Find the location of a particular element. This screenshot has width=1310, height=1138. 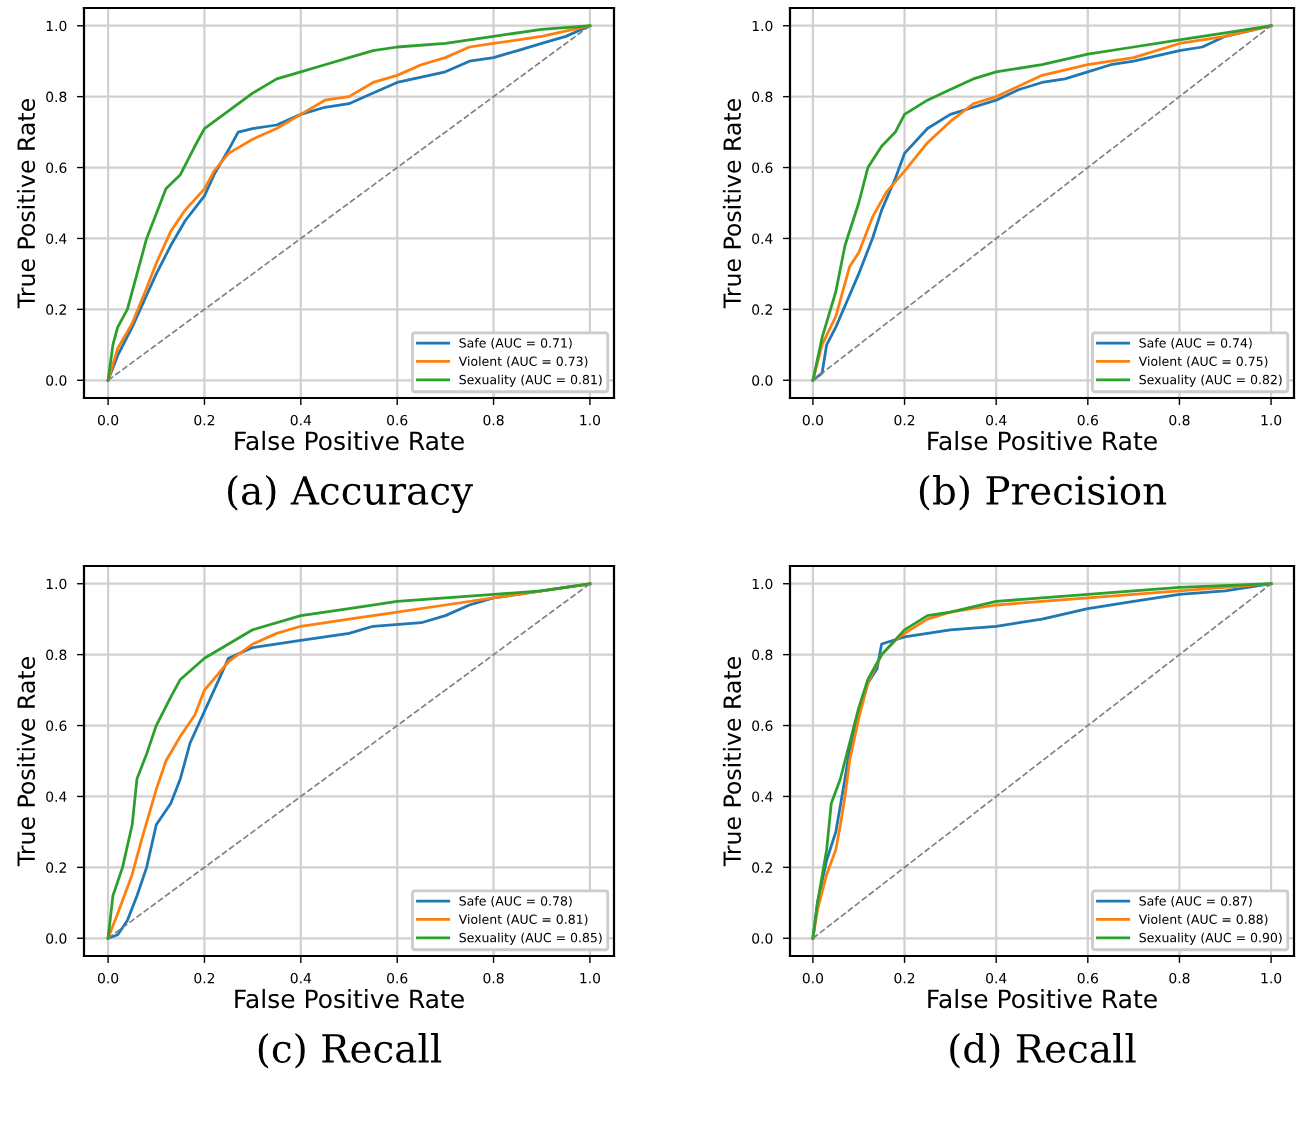

text: (a) Accuracy is located at coordinates (350, 494).